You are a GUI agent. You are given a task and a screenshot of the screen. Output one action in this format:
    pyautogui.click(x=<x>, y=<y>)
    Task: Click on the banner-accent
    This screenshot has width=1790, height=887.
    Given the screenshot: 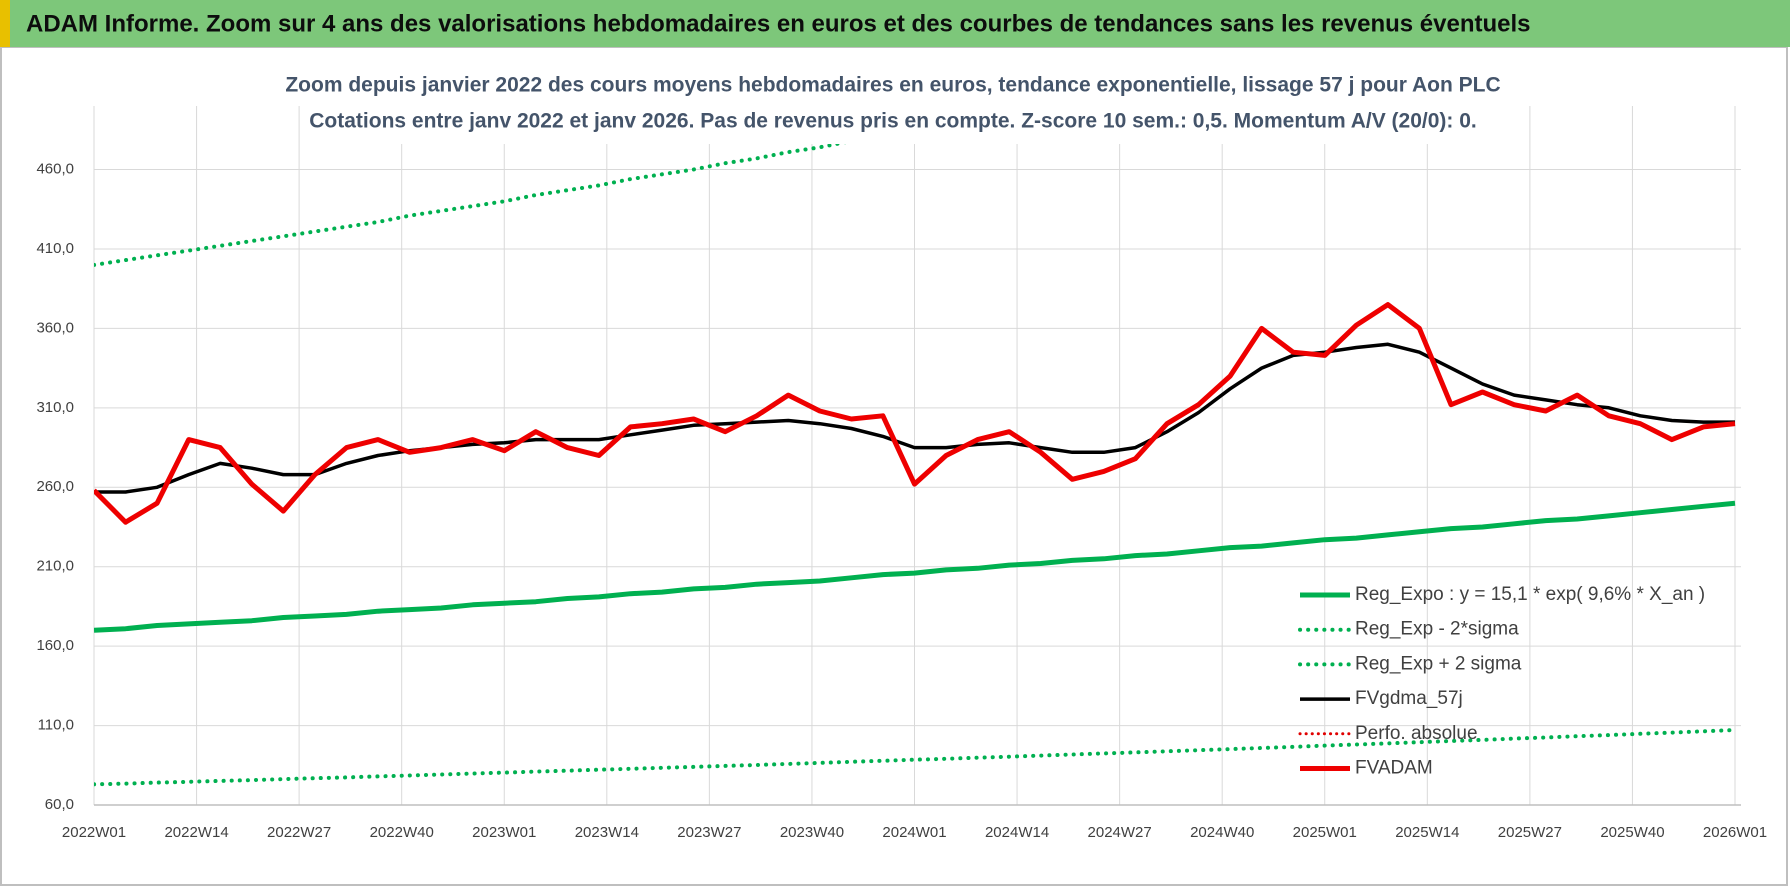 What is the action you would take?
    pyautogui.click(x=5, y=23)
    